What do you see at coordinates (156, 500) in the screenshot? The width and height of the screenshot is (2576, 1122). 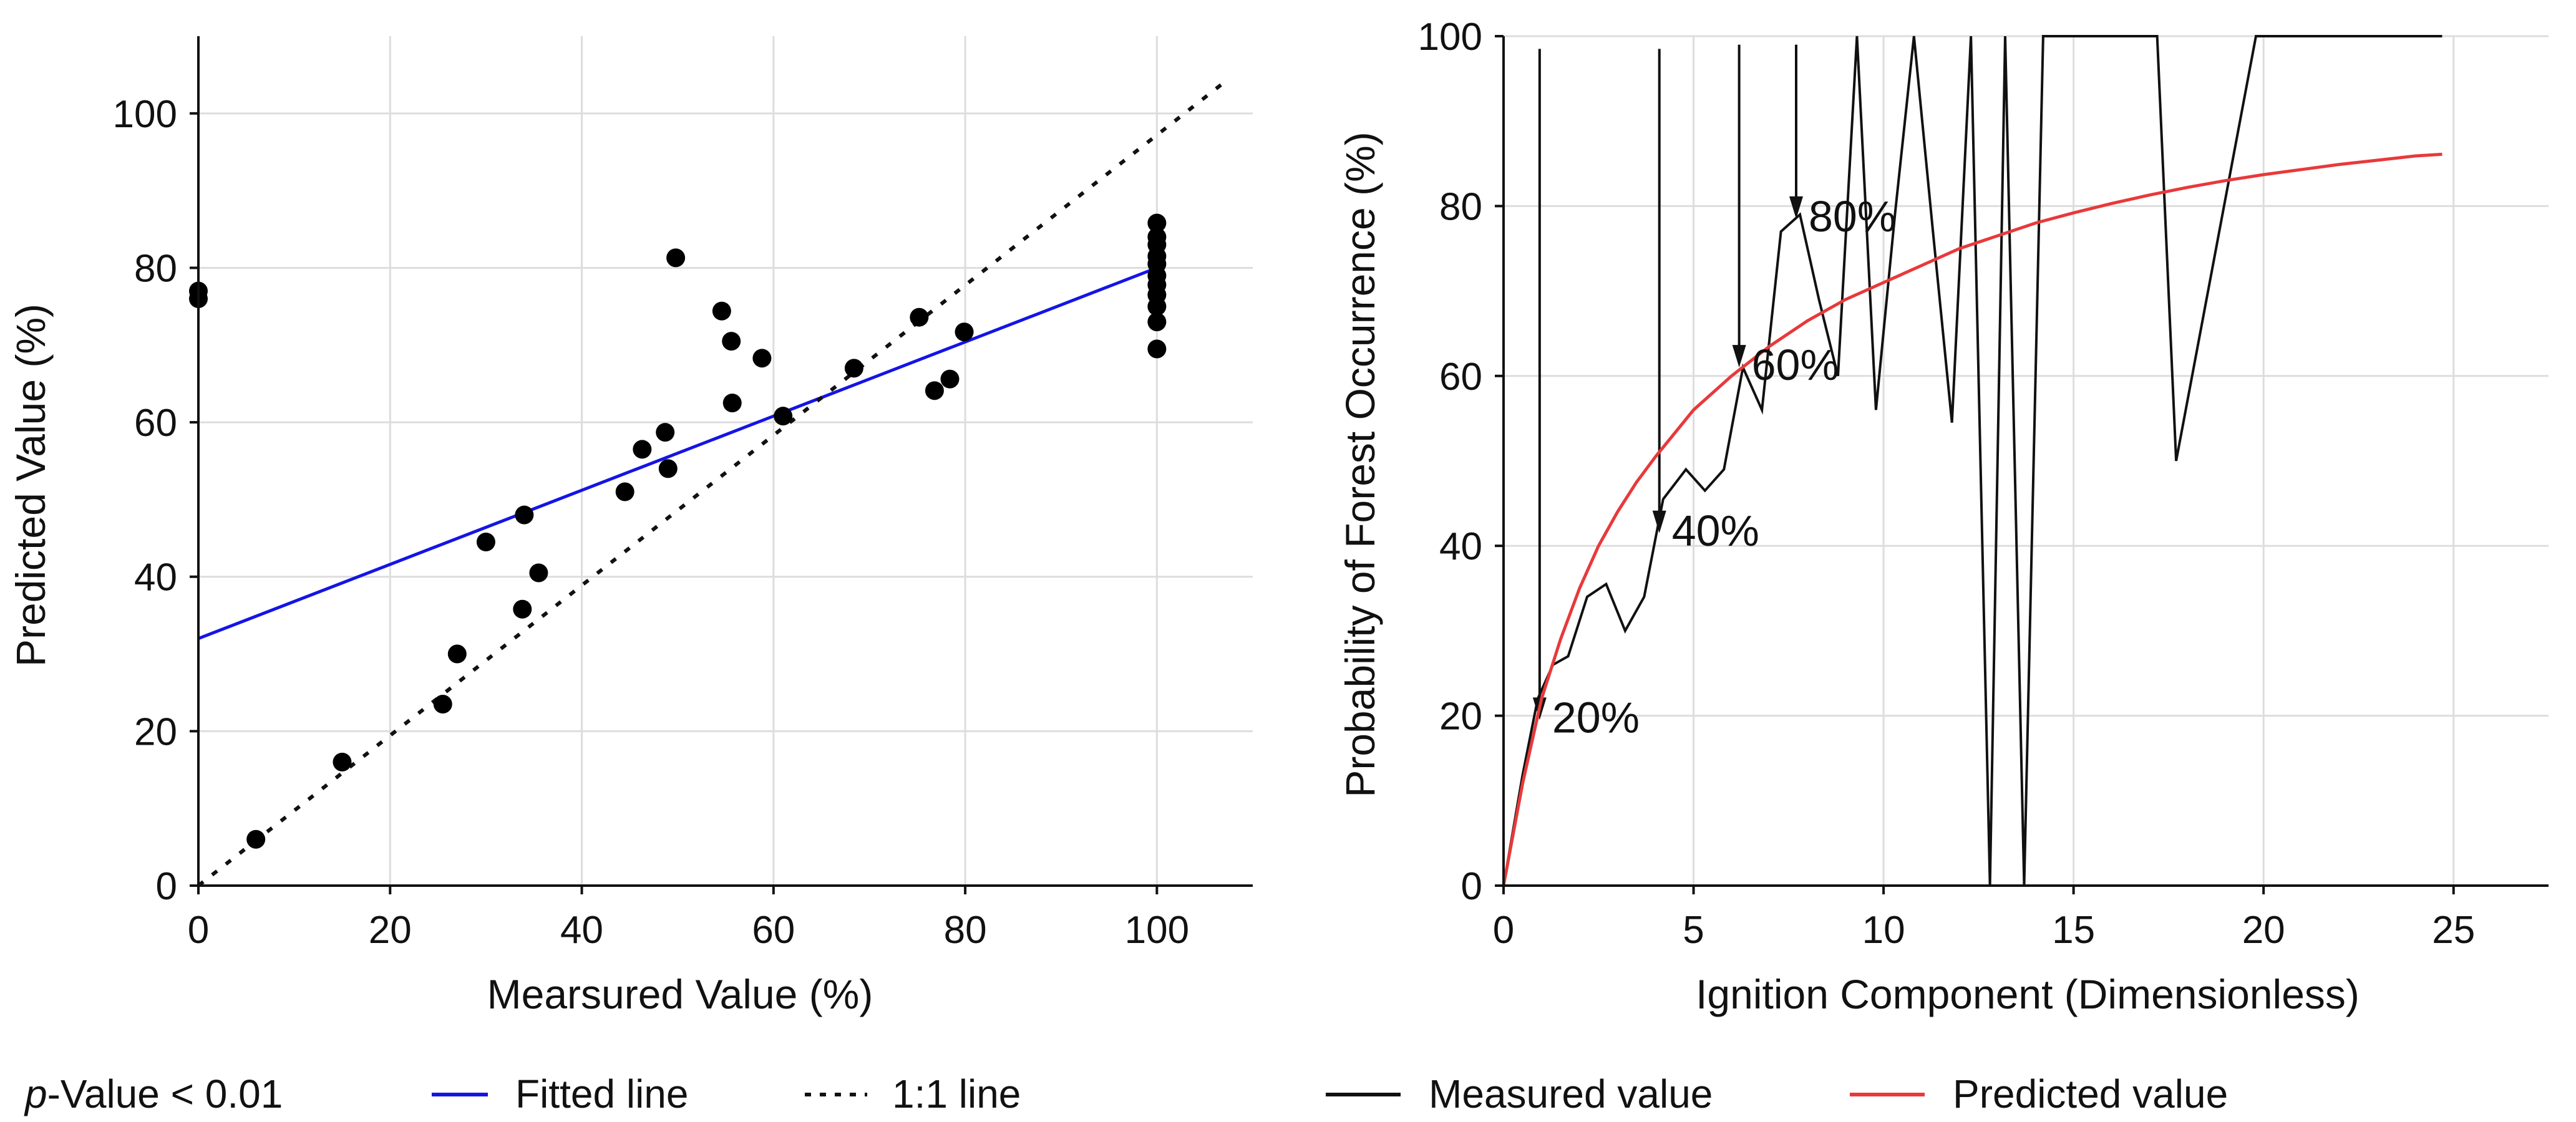 I see `left-y-tick-labels: 0 20 40 60 80 100` at bounding box center [156, 500].